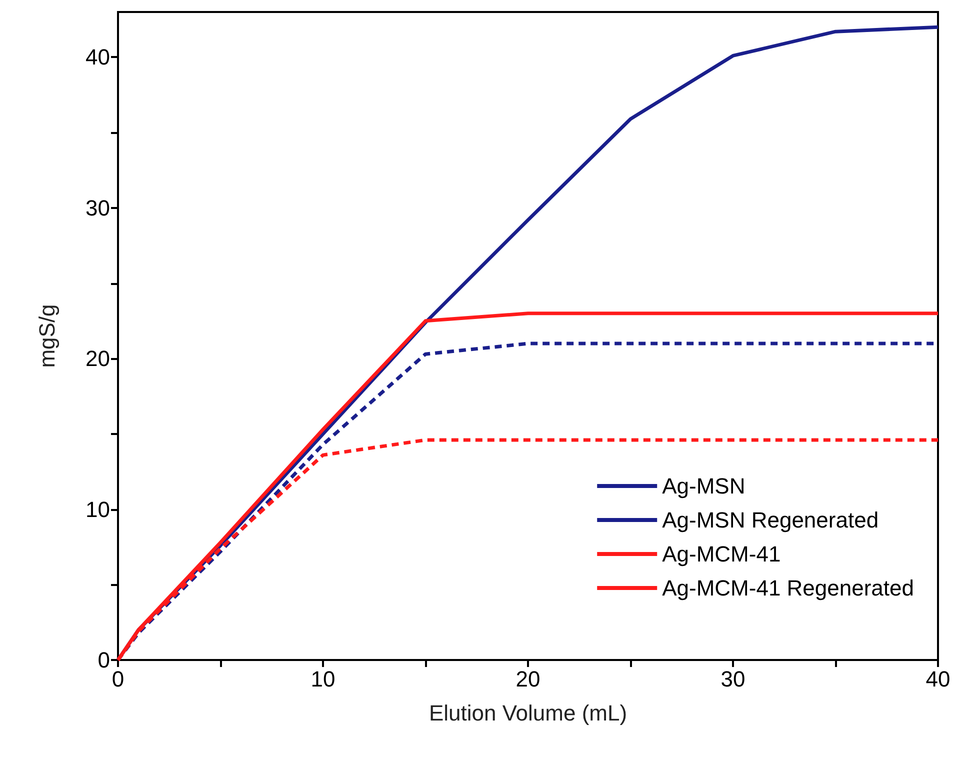  What do you see at coordinates (104, 660) in the screenshot?
I see `y-tick-label: 0` at bounding box center [104, 660].